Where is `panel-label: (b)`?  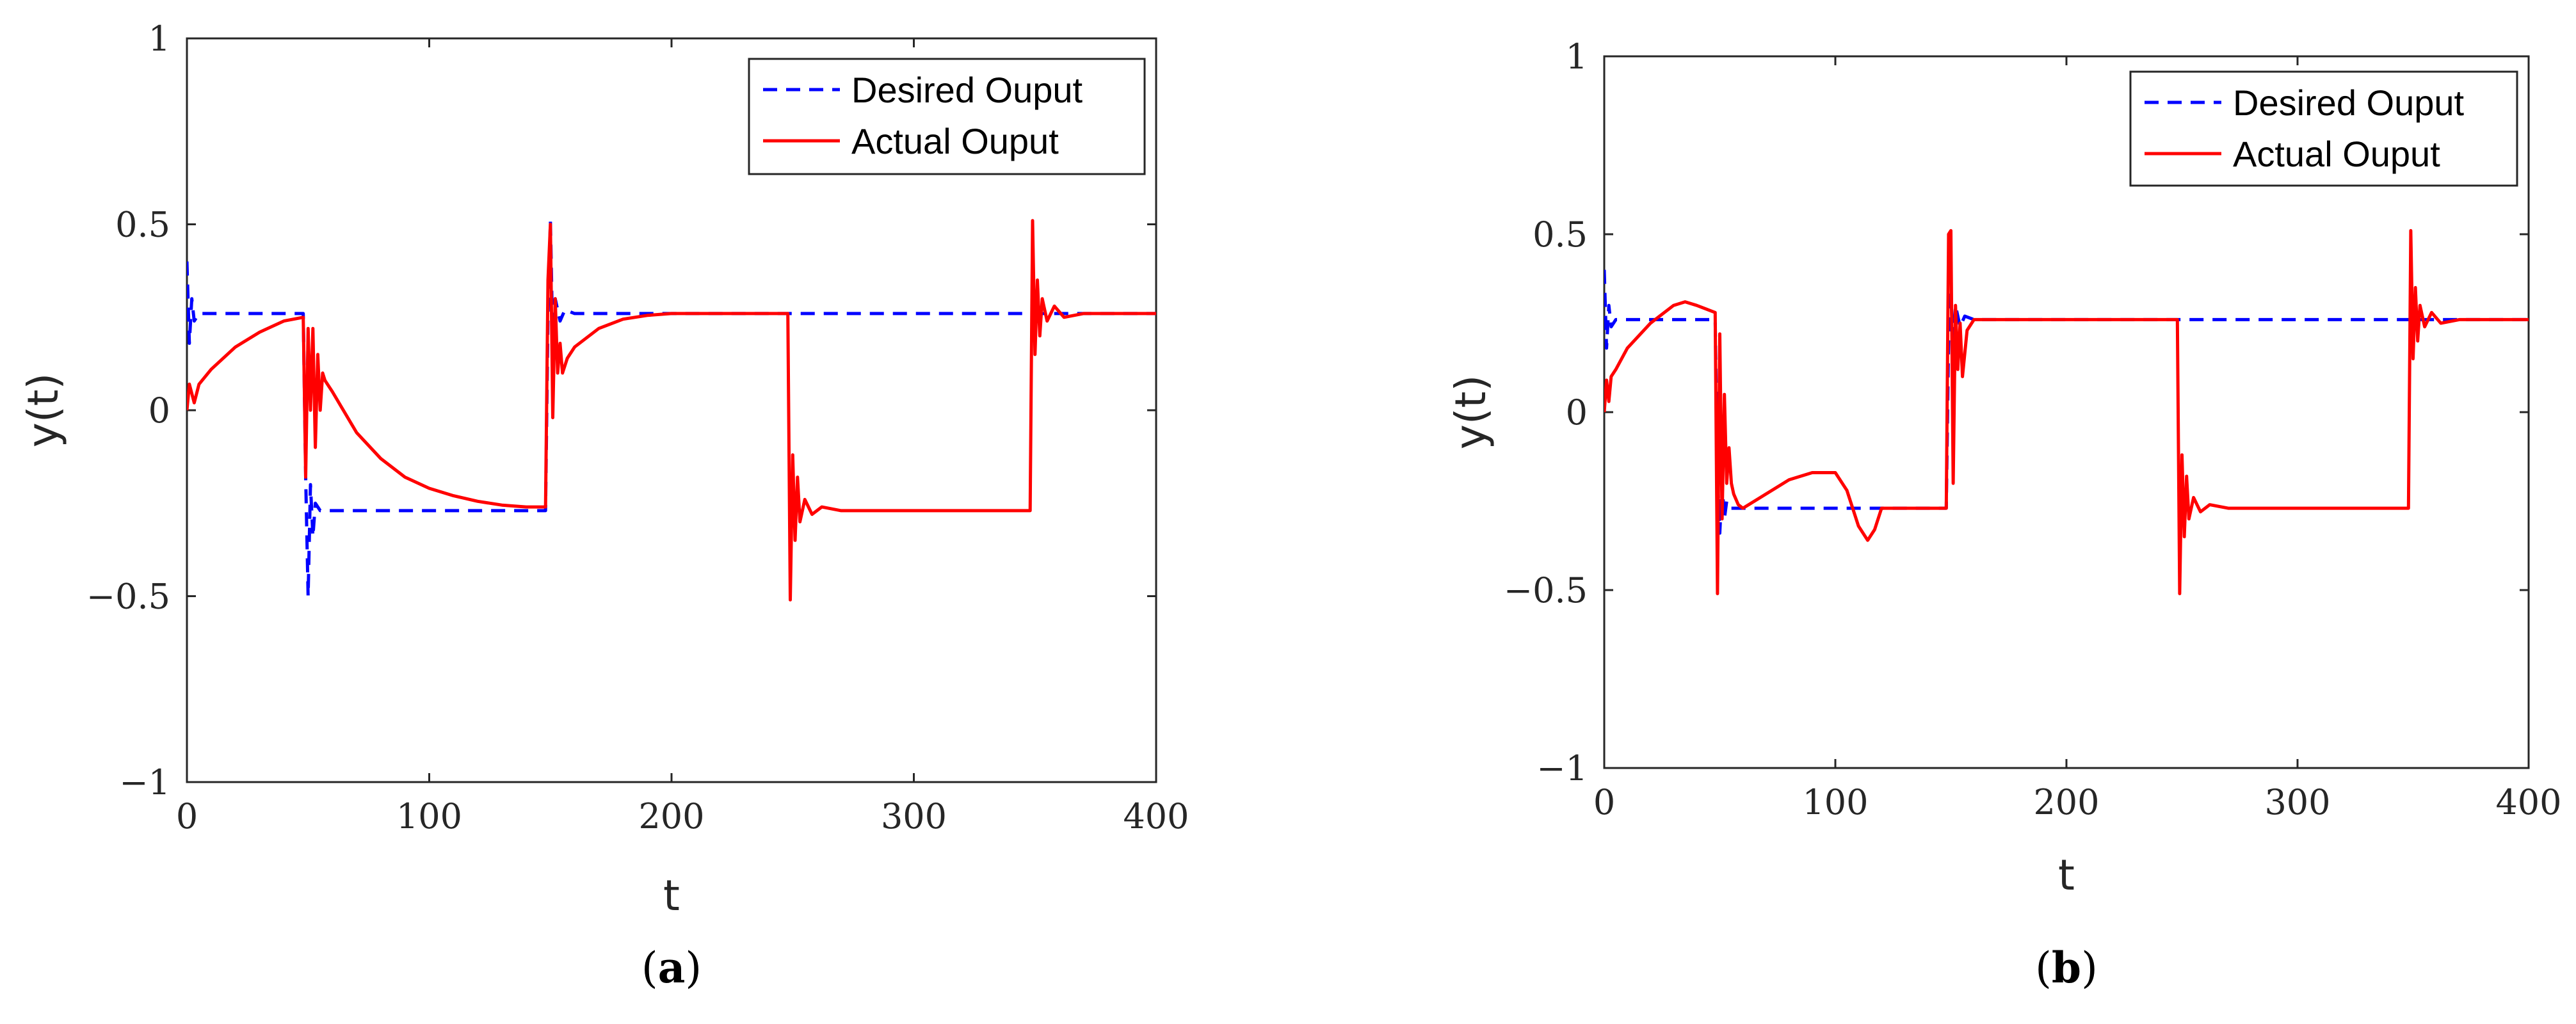 panel-label: (b) is located at coordinates (2066, 968).